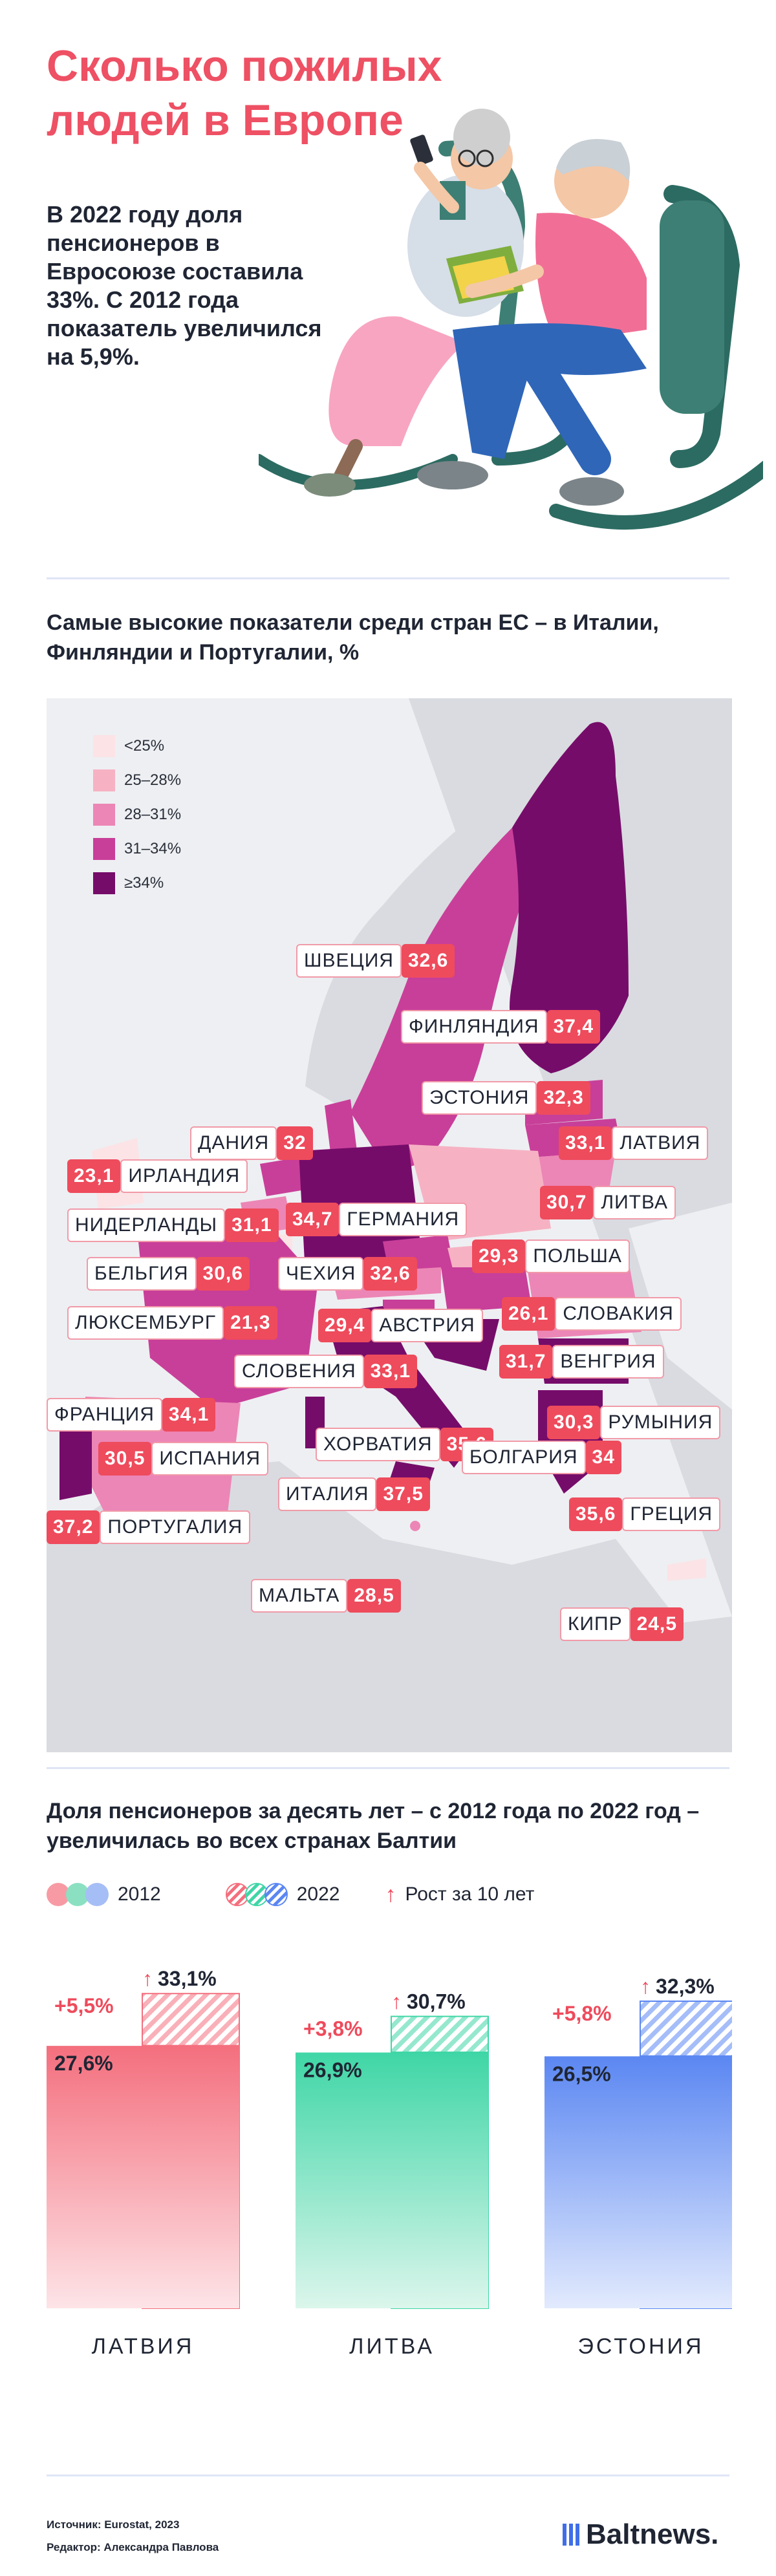  Describe the element at coordinates (592, 1314) in the screenshot. I see `map-label-slovakia: 26,1 СЛОВАКИЯ` at that location.